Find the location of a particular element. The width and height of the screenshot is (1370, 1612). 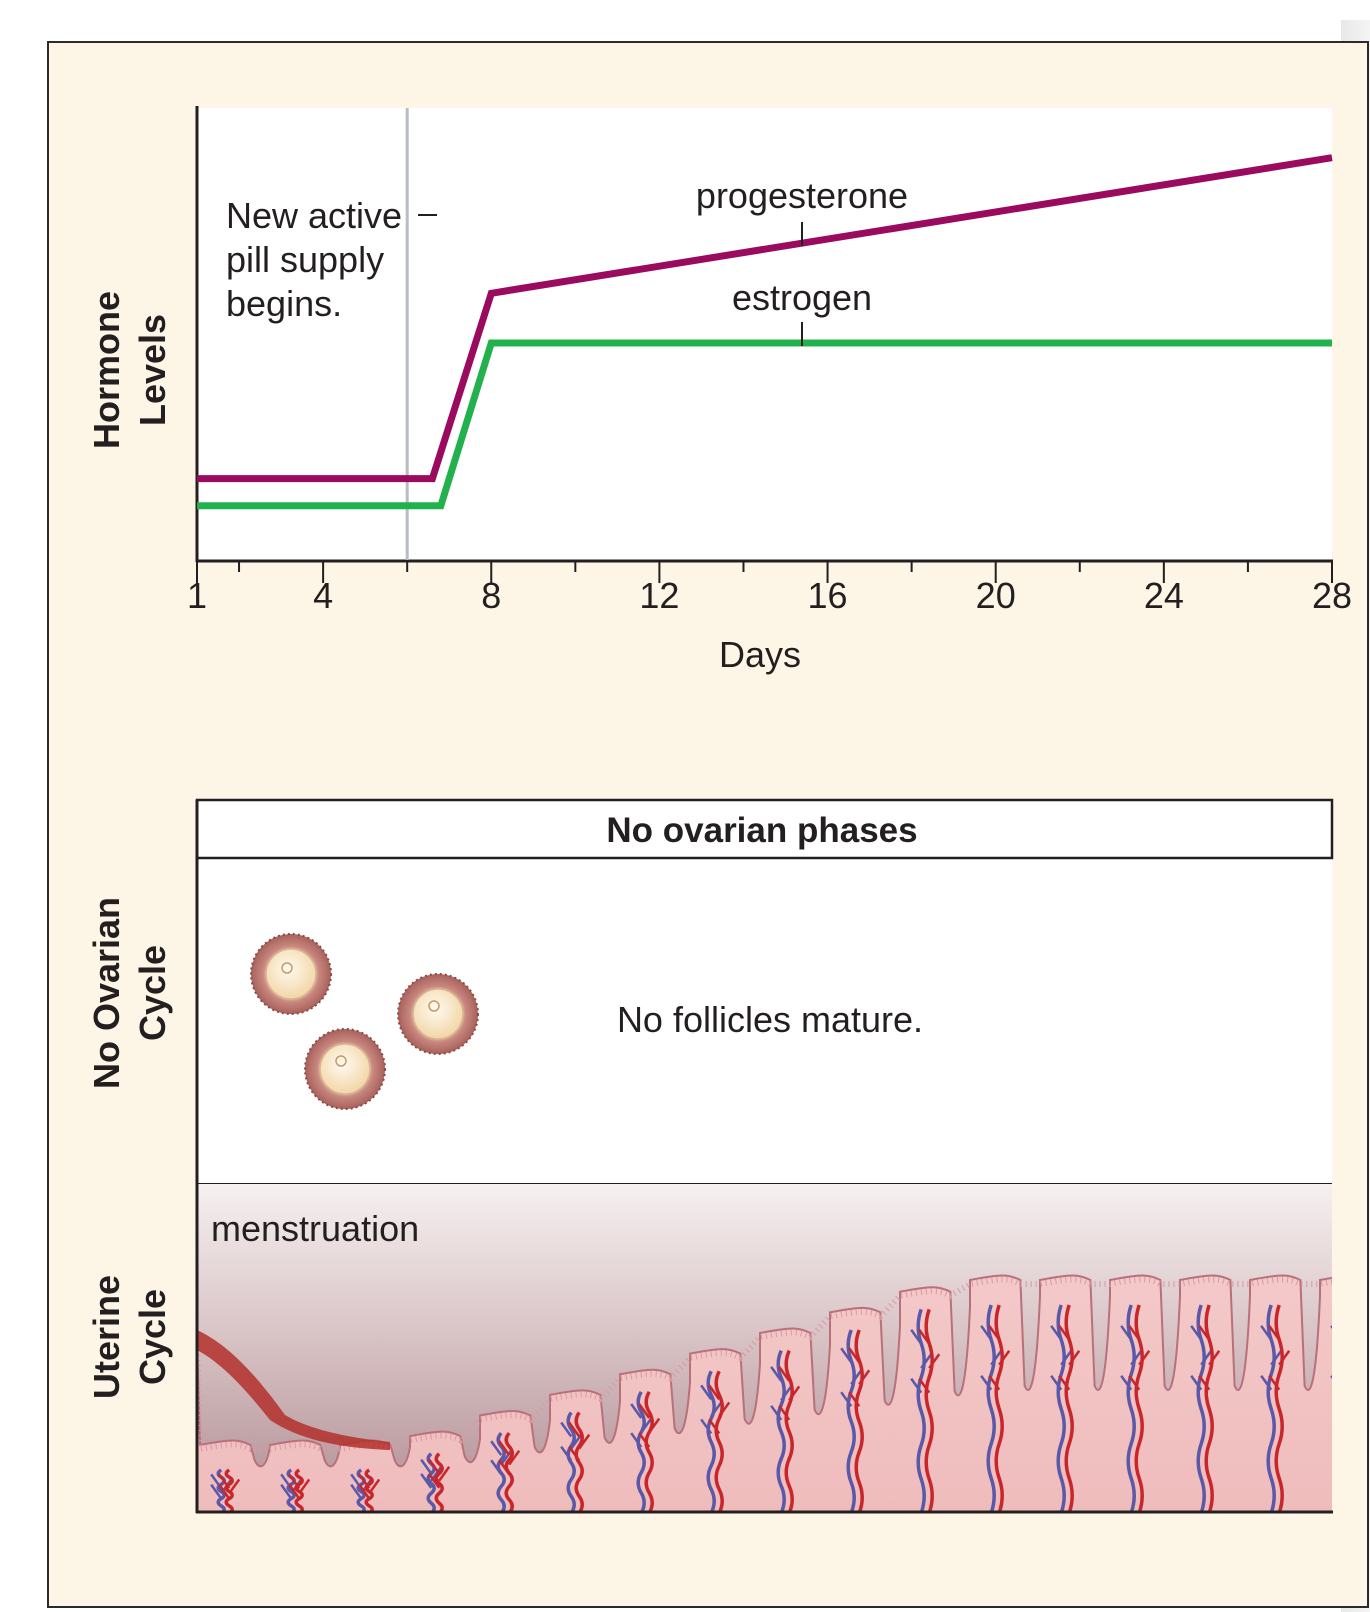

blood-vessels is located at coordinates (784, 1408).